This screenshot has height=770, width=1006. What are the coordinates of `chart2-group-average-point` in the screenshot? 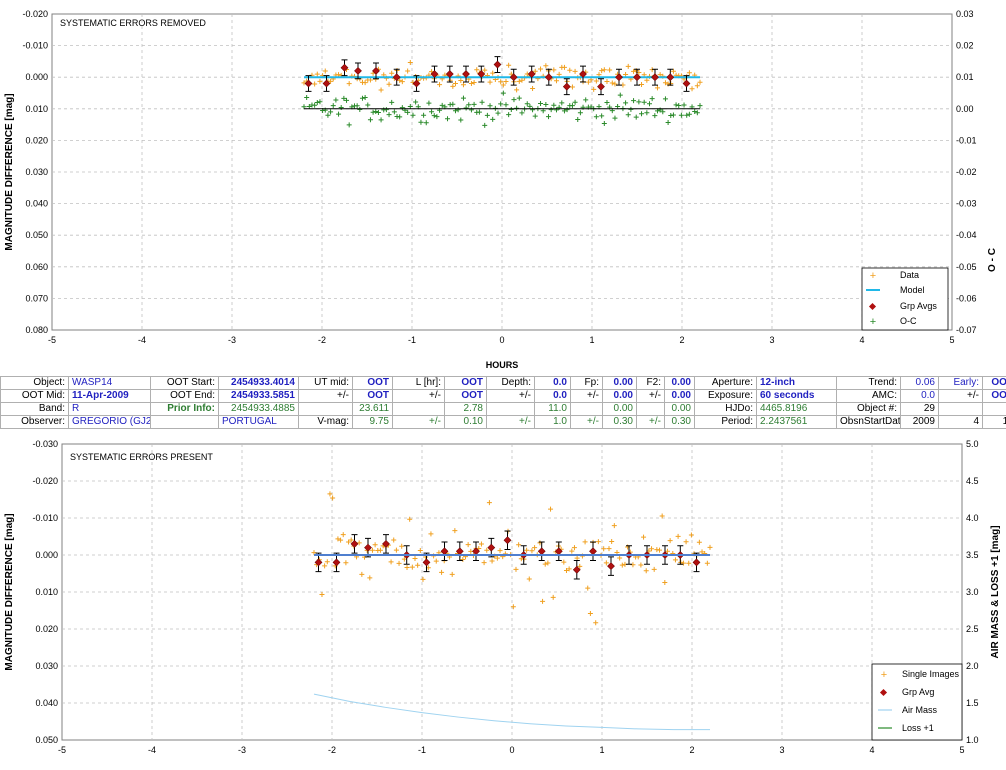 It's located at (610, 566).